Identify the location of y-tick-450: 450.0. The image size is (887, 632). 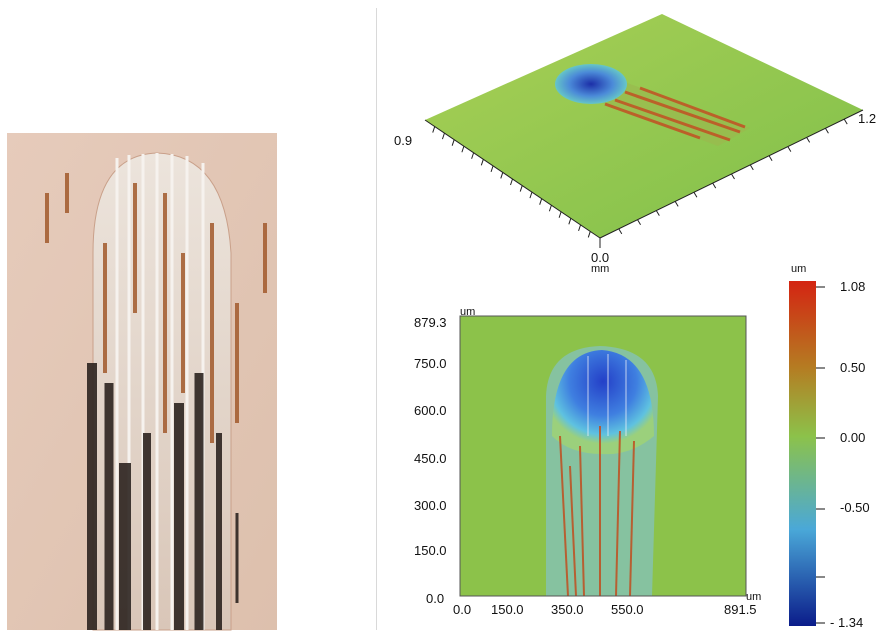
(430, 458).